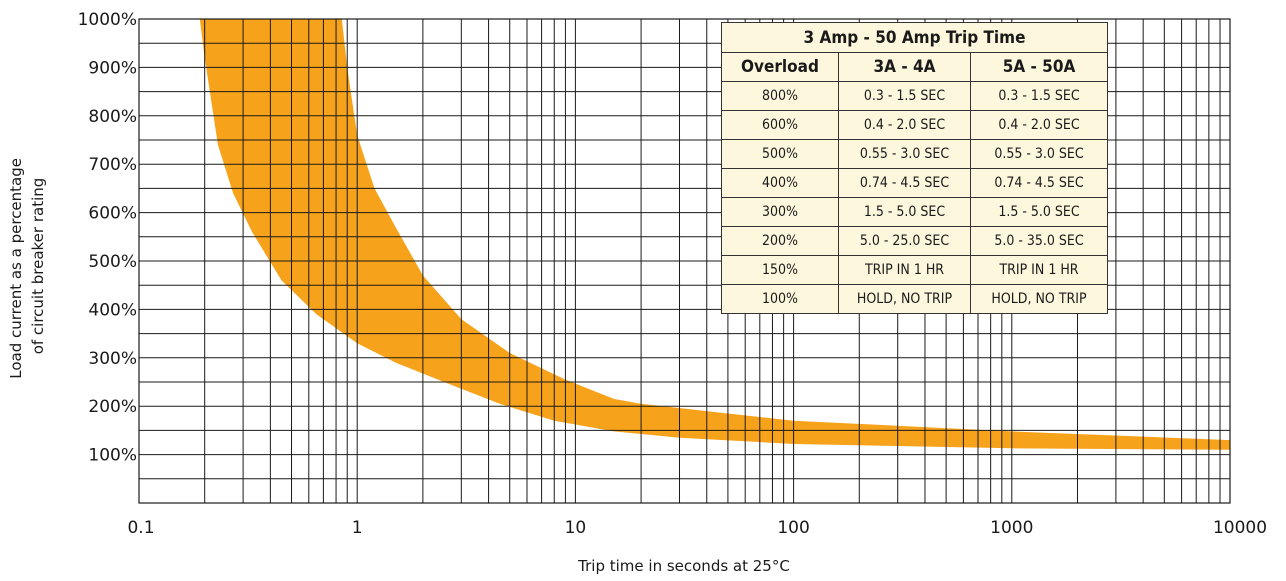 The height and width of the screenshot is (581, 1286). I want to click on trip-3a-4a-cell: 5.0 - 25.0 SEC, so click(904, 241).